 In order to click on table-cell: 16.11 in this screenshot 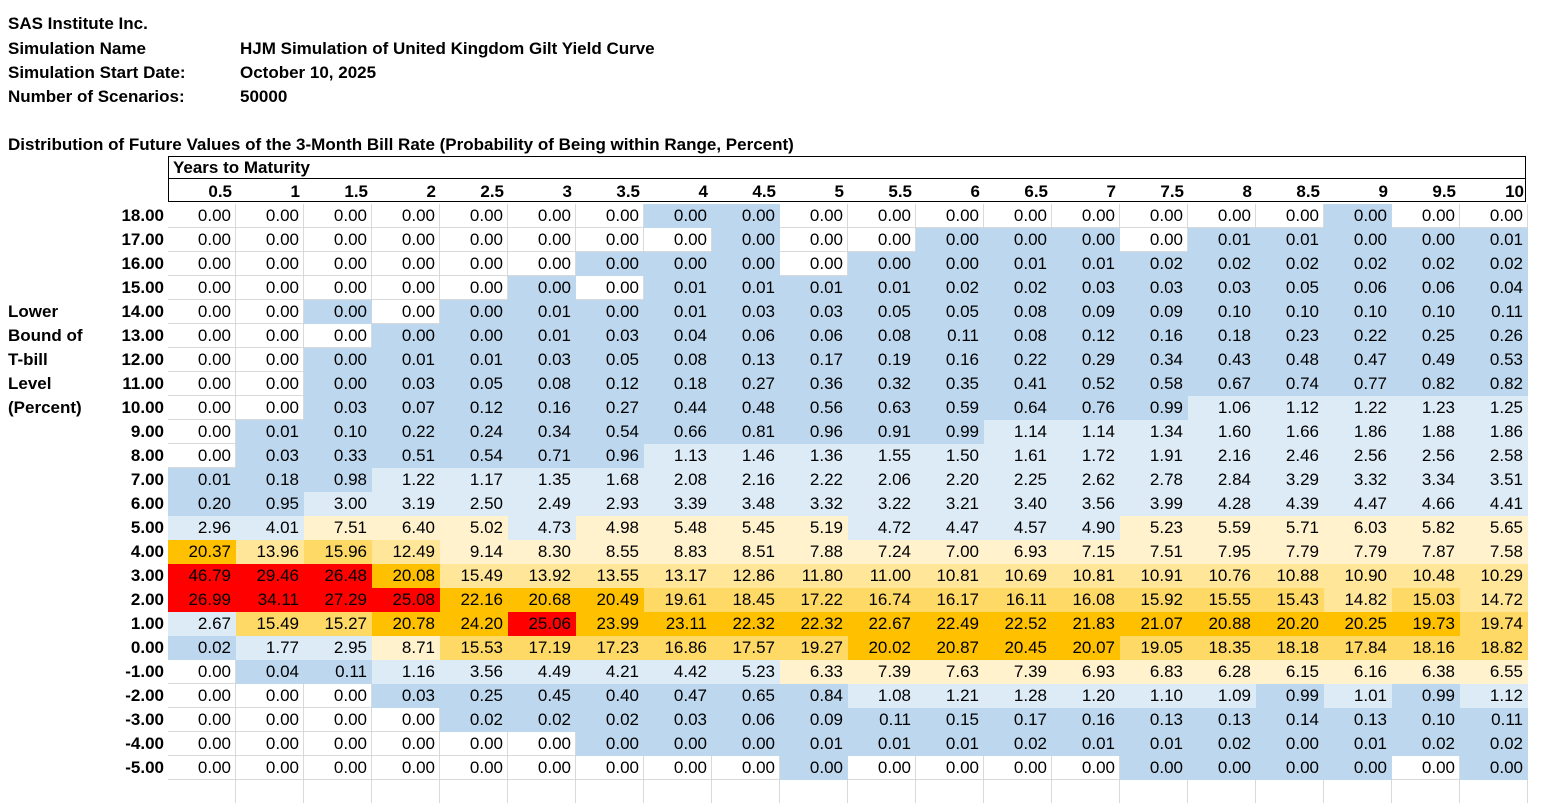, I will do `click(1018, 600)`.